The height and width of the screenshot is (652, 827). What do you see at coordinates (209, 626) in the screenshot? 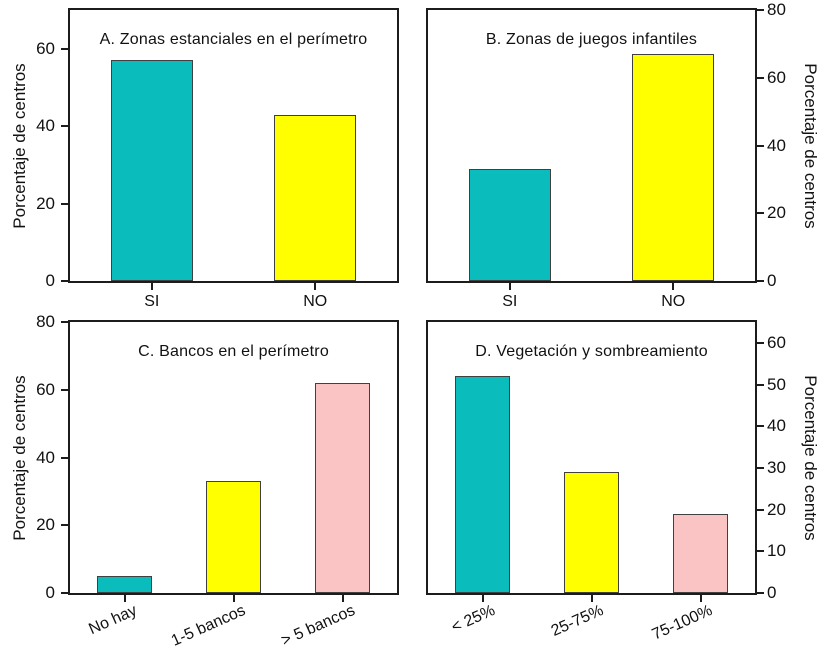
I see `x-axis-category-label: 1-5 bancos` at bounding box center [209, 626].